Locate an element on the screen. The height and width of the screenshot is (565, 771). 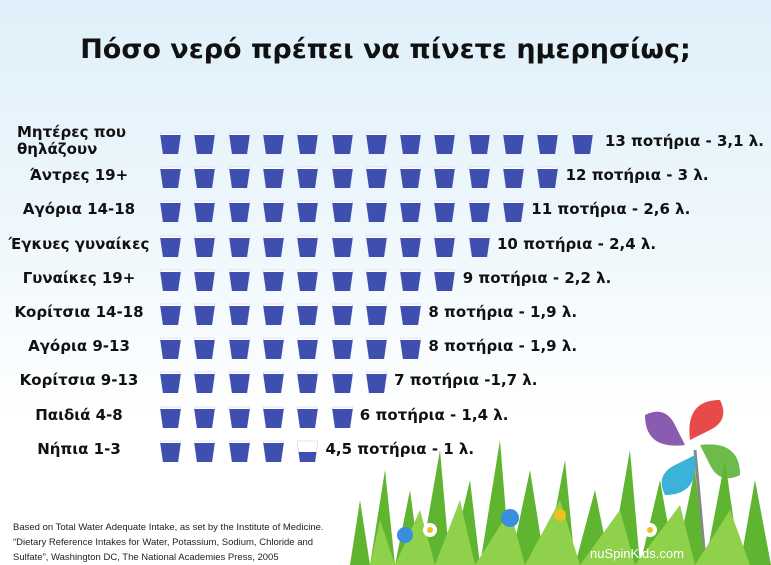
chart-row: Κορίτσια 9-13 7 ποτήρια -1,7 λ. is located at coordinates (385, 382).